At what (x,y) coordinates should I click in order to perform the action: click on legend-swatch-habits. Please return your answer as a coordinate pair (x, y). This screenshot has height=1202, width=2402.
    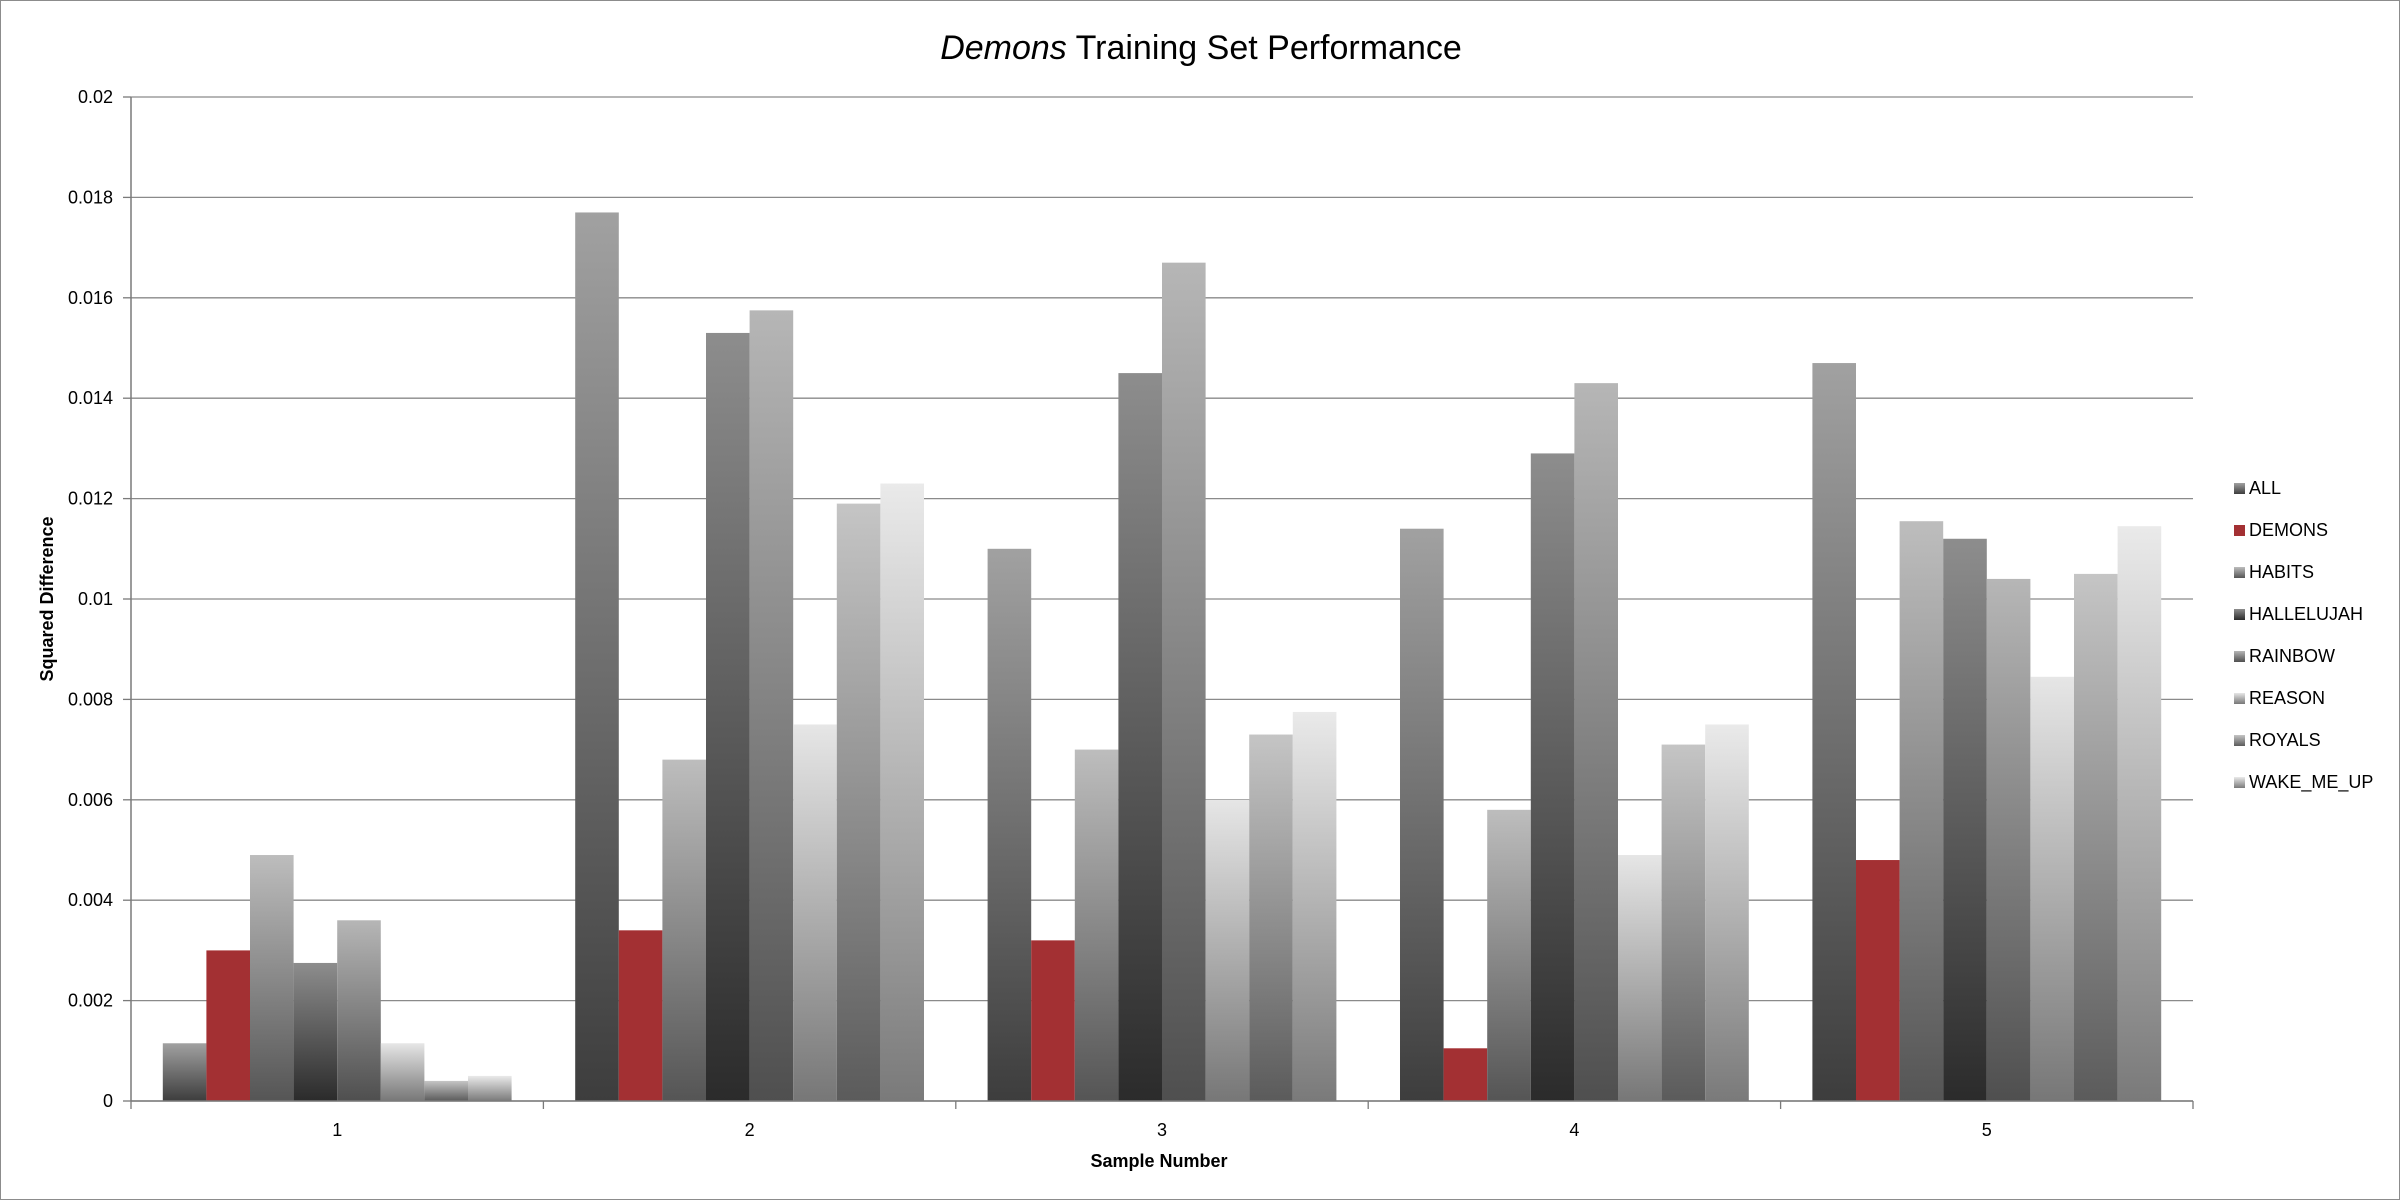
    Looking at the image, I should click on (2239, 572).